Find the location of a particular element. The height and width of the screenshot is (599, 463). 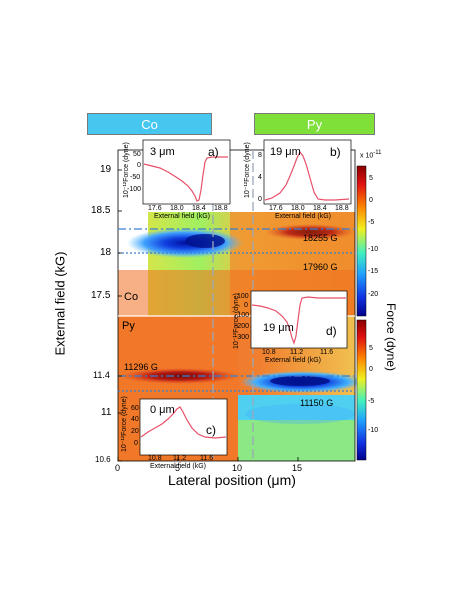

inset-a-panel: a) is located at coordinates (213, 152).